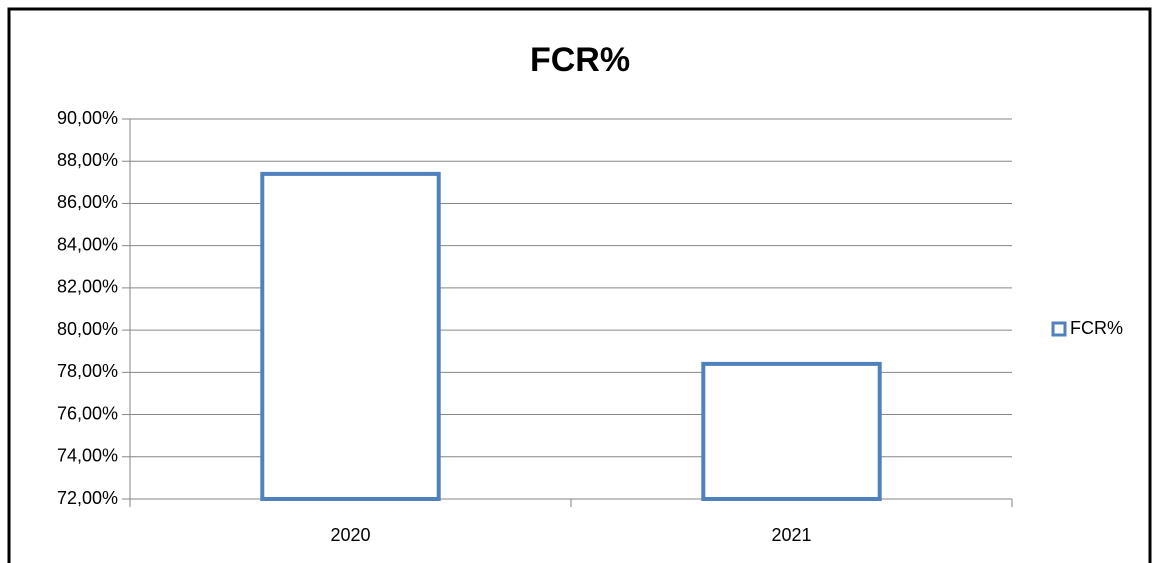  Describe the element at coordinates (87, 329) in the screenshot. I see `y-tick-label: 80,00%` at that location.